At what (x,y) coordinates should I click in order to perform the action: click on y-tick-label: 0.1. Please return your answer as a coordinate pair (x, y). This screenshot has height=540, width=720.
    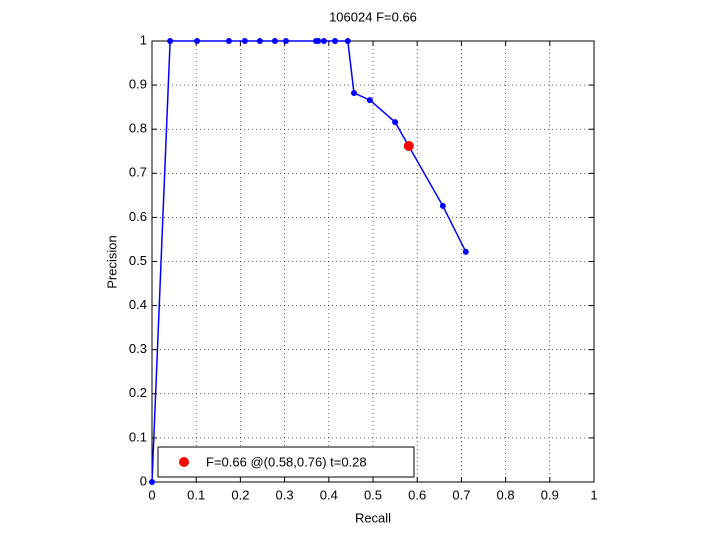
    Looking at the image, I should click on (138, 436).